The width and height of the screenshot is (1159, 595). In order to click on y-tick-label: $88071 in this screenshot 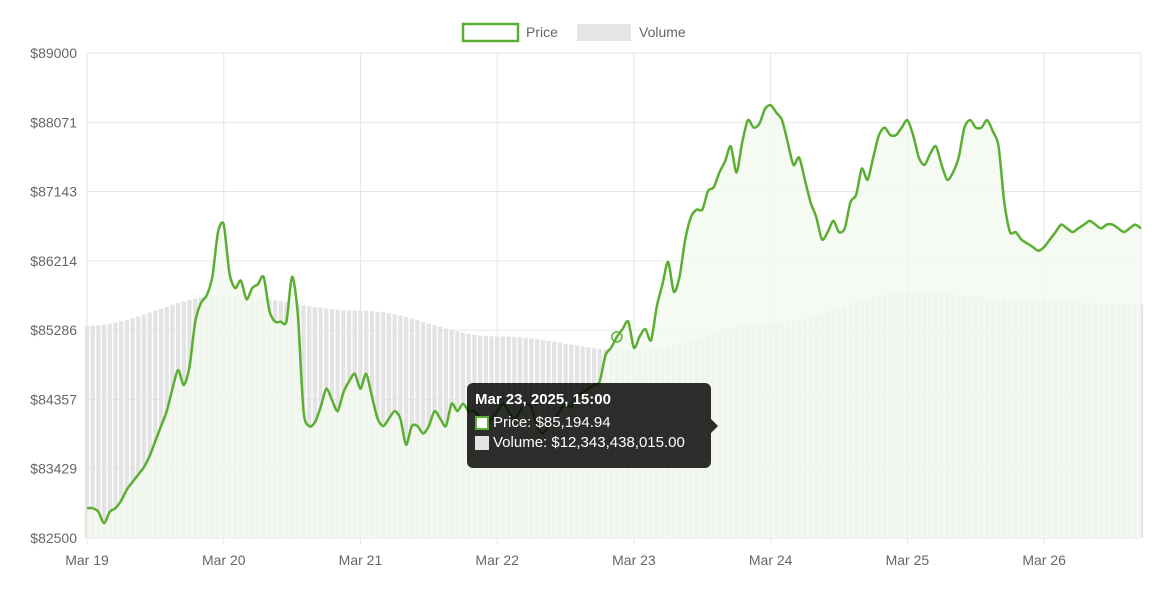, I will do `click(53, 122)`.